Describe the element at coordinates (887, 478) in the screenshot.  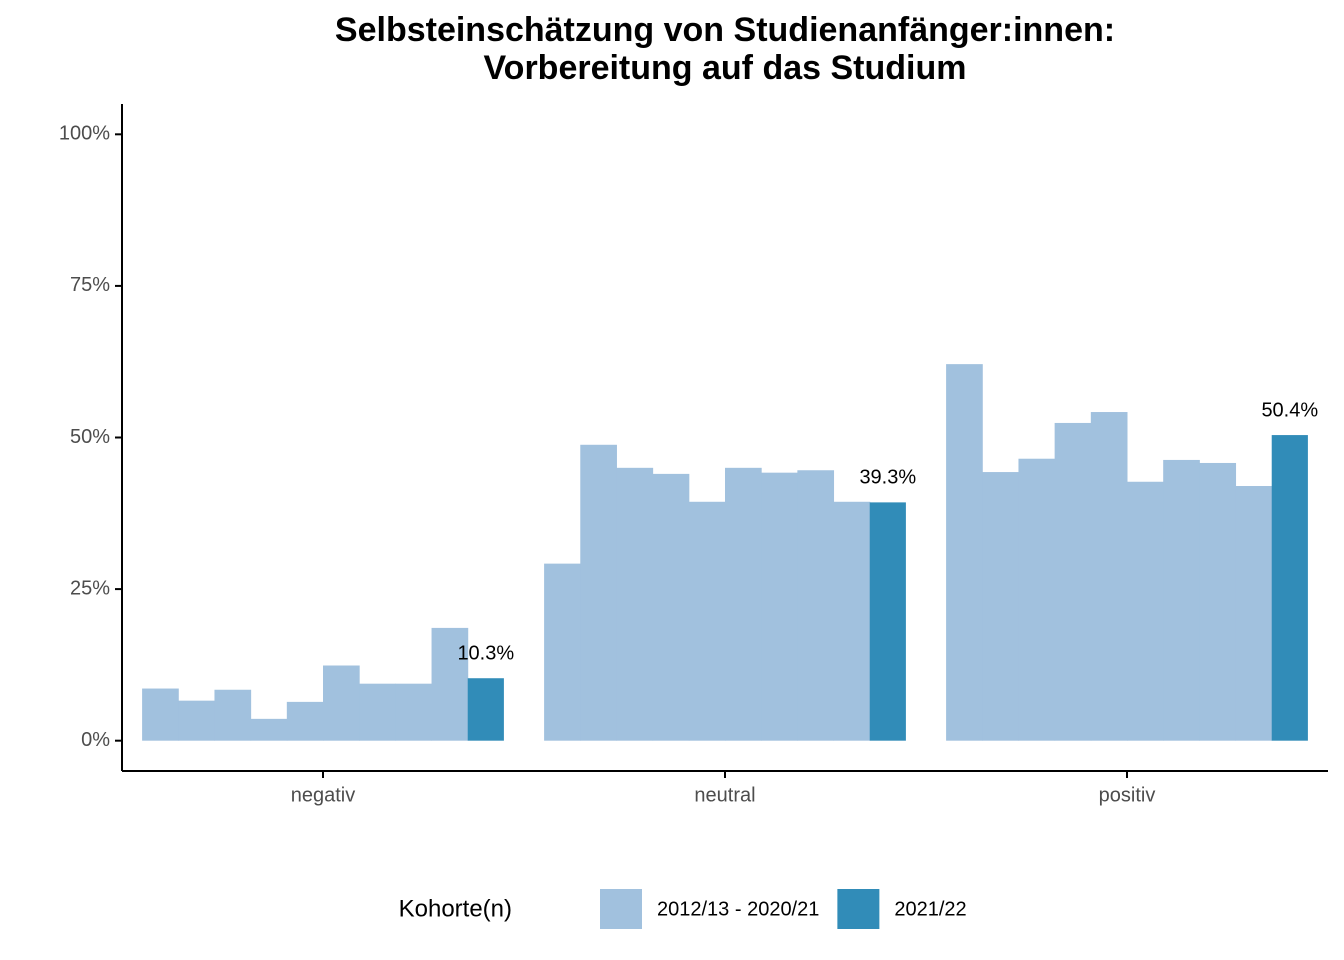
I see `value-label: 39.3%` at that location.